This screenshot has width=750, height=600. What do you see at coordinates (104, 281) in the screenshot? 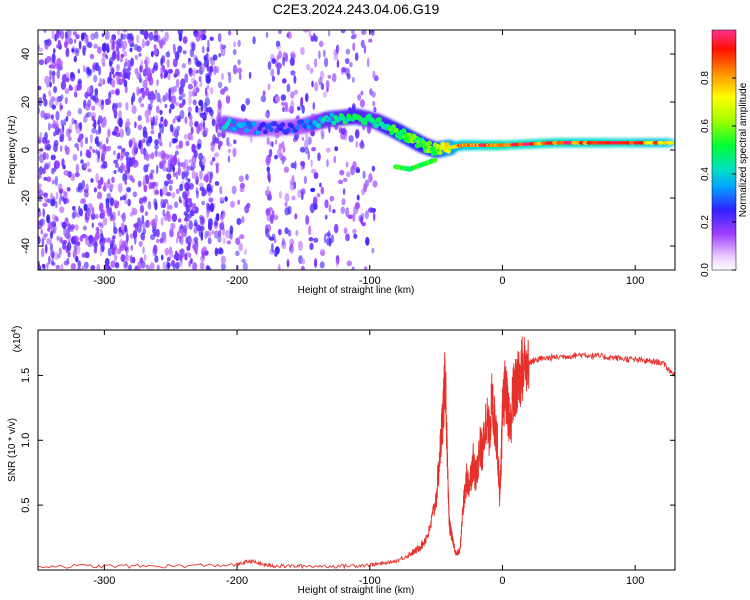
I see `spectrogram-x-tick-label: -300` at bounding box center [104, 281].